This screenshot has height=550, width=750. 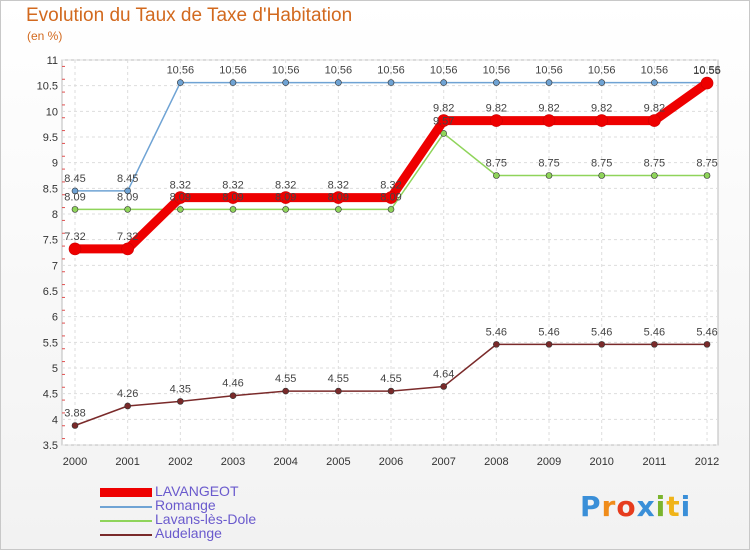 I want to click on legend-swatch-romange, so click(x=126, y=507).